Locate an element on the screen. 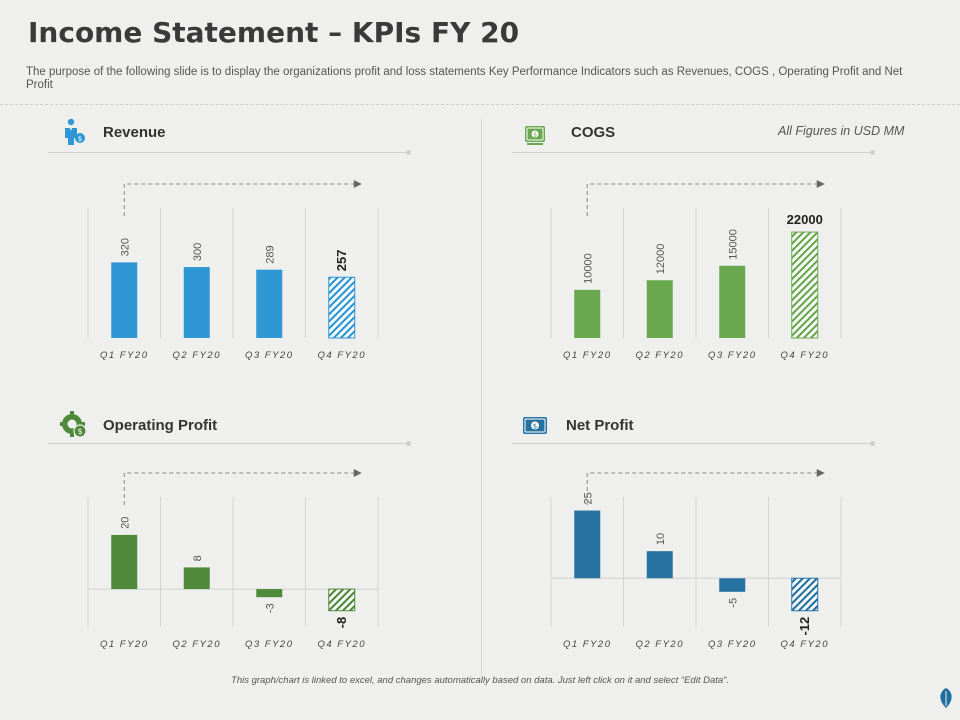  operating-profit-value-label-1: 20 is located at coordinates (125, 523).